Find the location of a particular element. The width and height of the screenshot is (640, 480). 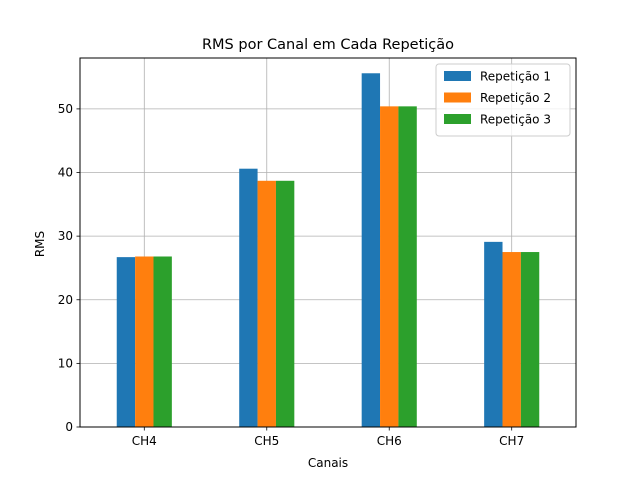

legend-label: Repetição 3 is located at coordinates (515, 120).